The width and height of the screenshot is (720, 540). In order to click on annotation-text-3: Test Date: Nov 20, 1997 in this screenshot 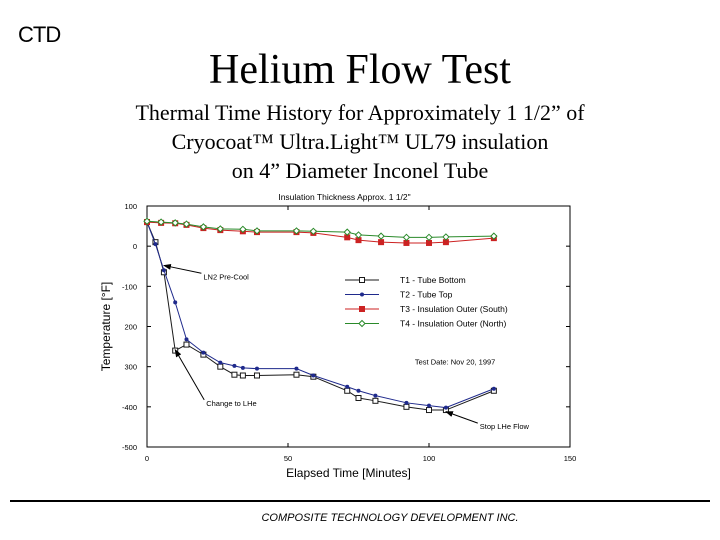, I will do `click(455, 361)`.